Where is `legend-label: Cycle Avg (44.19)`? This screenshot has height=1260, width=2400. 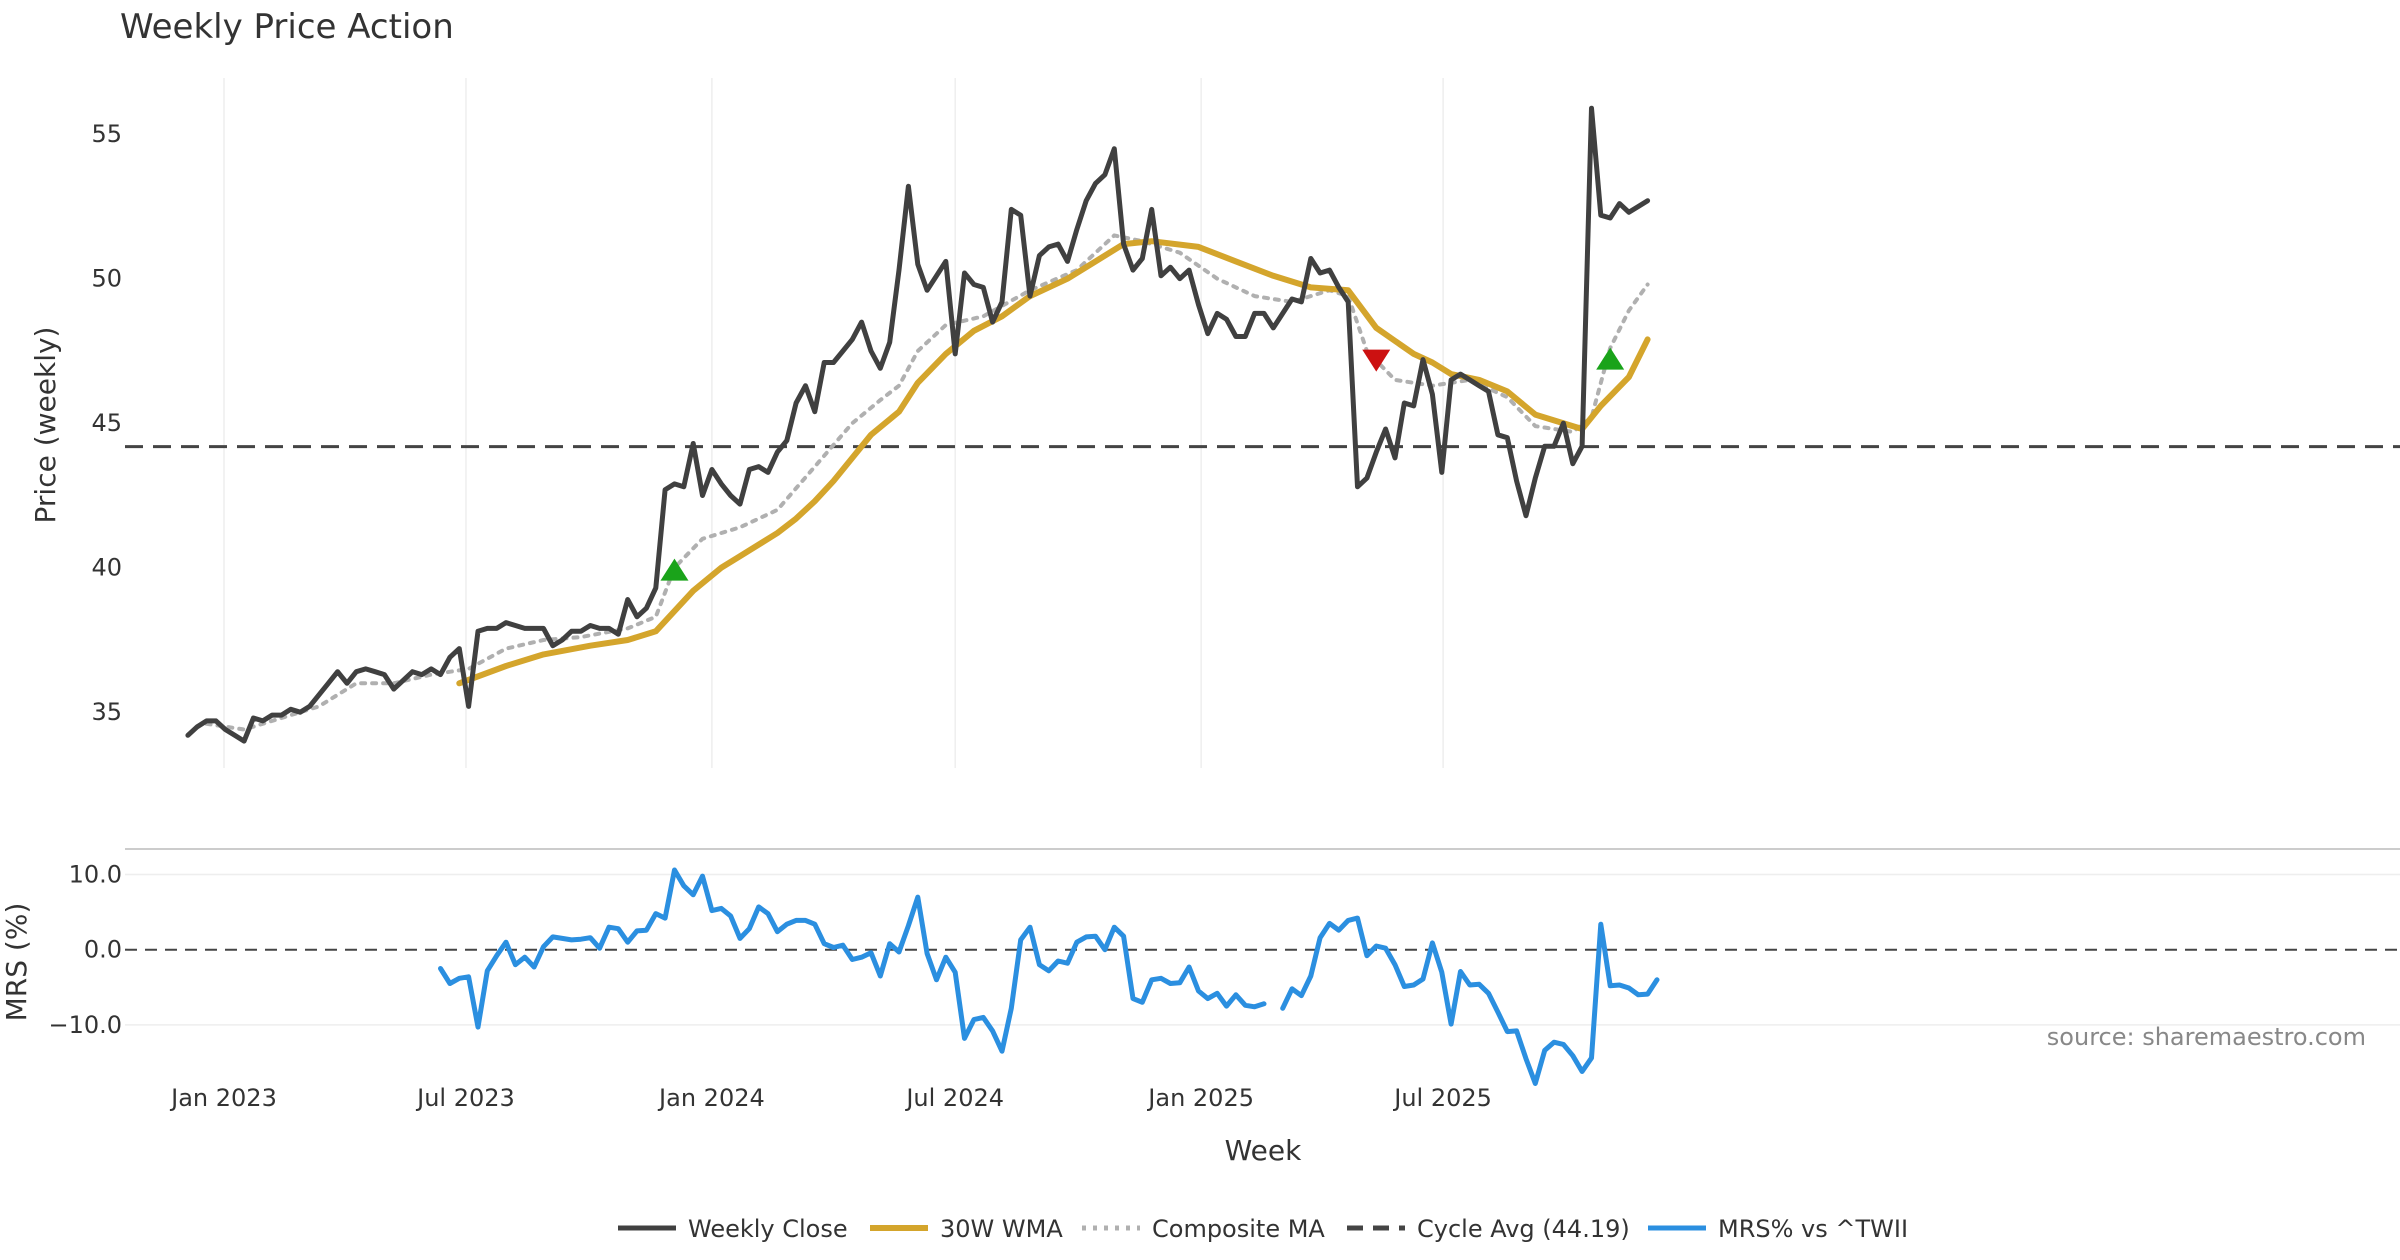 legend-label: Cycle Avg (44.19) is located at coordinates (1523, 1229).